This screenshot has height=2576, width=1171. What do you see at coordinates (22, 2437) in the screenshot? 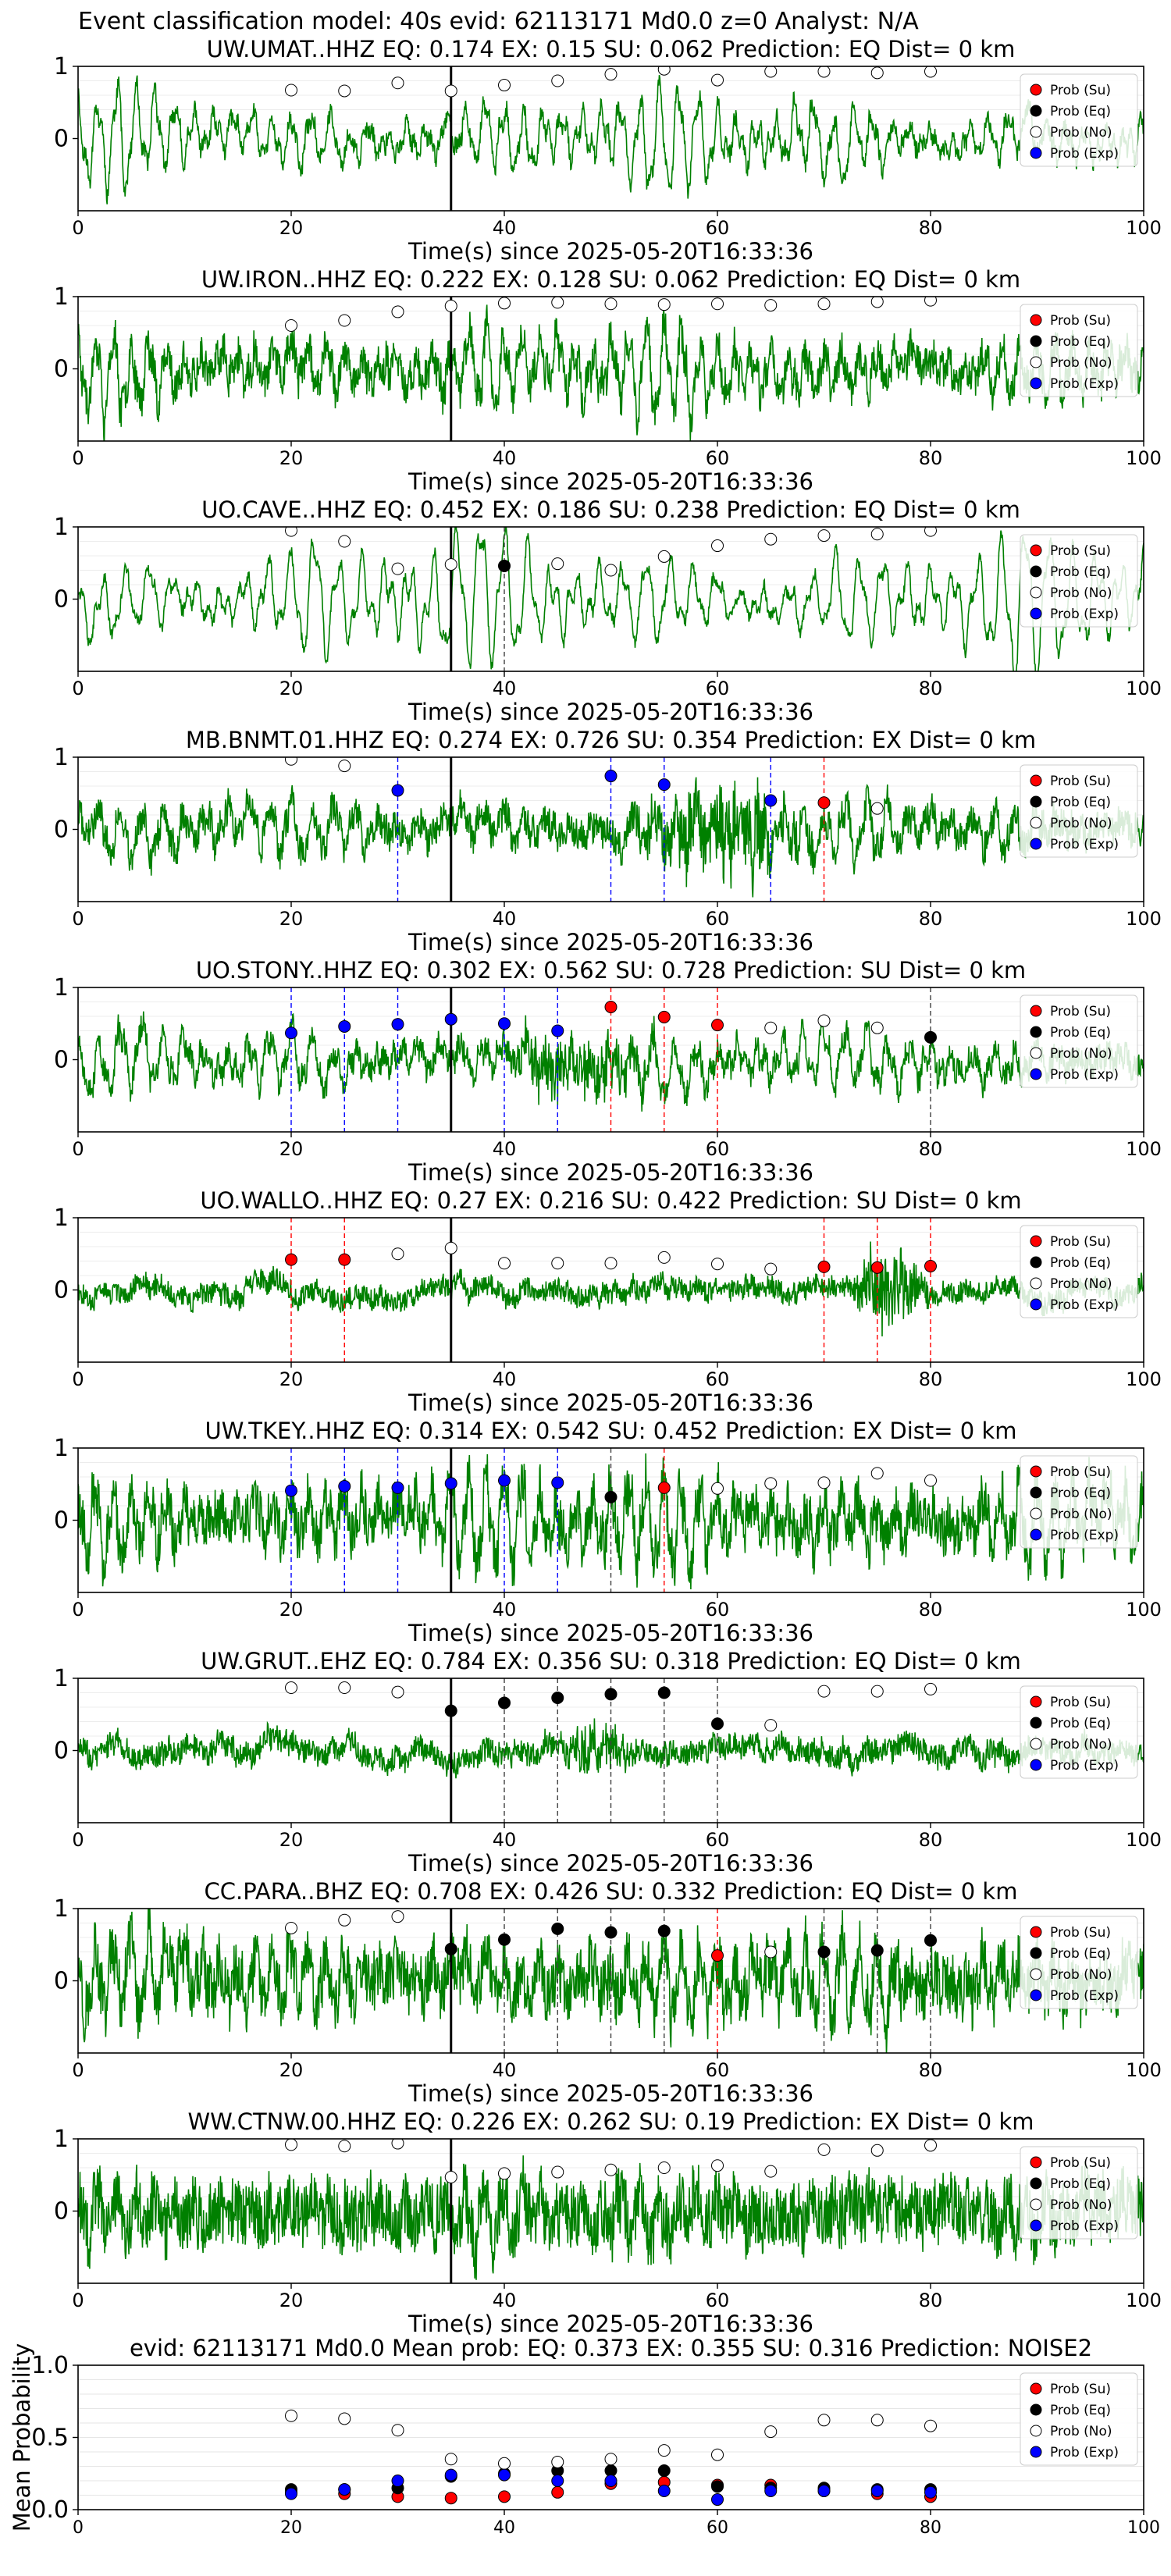
I see `y-axis-label: Mean Probability` at bounding box center [22, 2437].